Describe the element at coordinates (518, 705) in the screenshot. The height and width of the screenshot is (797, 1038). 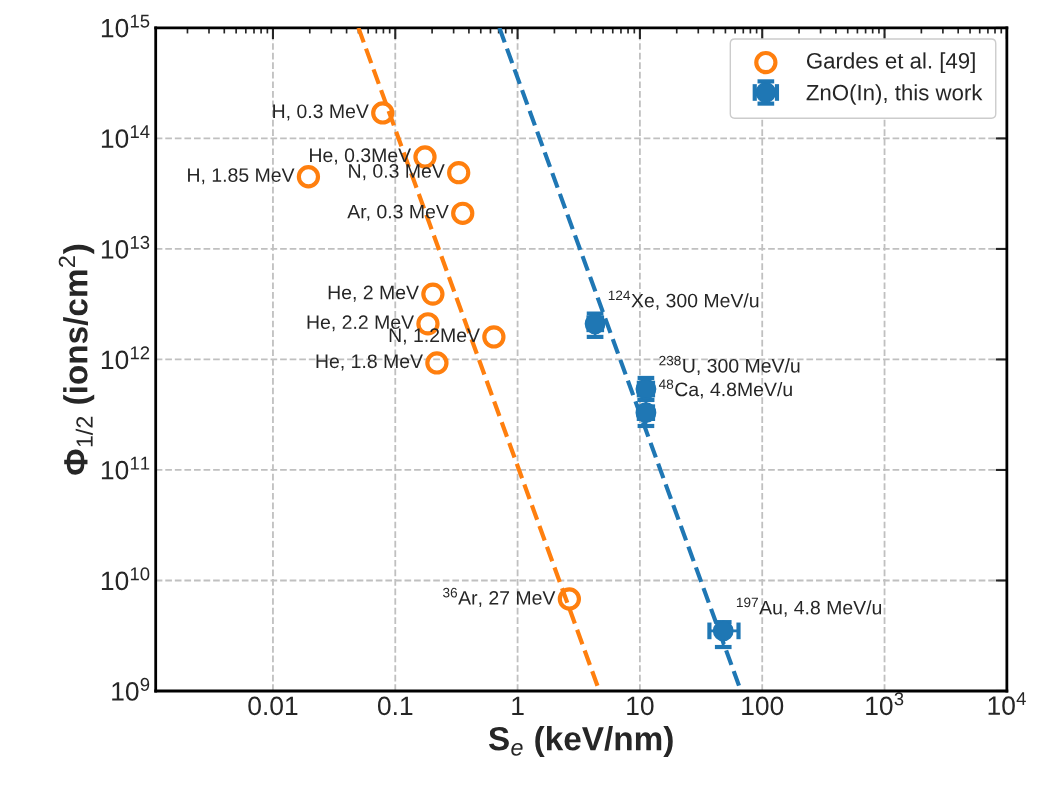
I see `x-tick-label: 1` at that location.